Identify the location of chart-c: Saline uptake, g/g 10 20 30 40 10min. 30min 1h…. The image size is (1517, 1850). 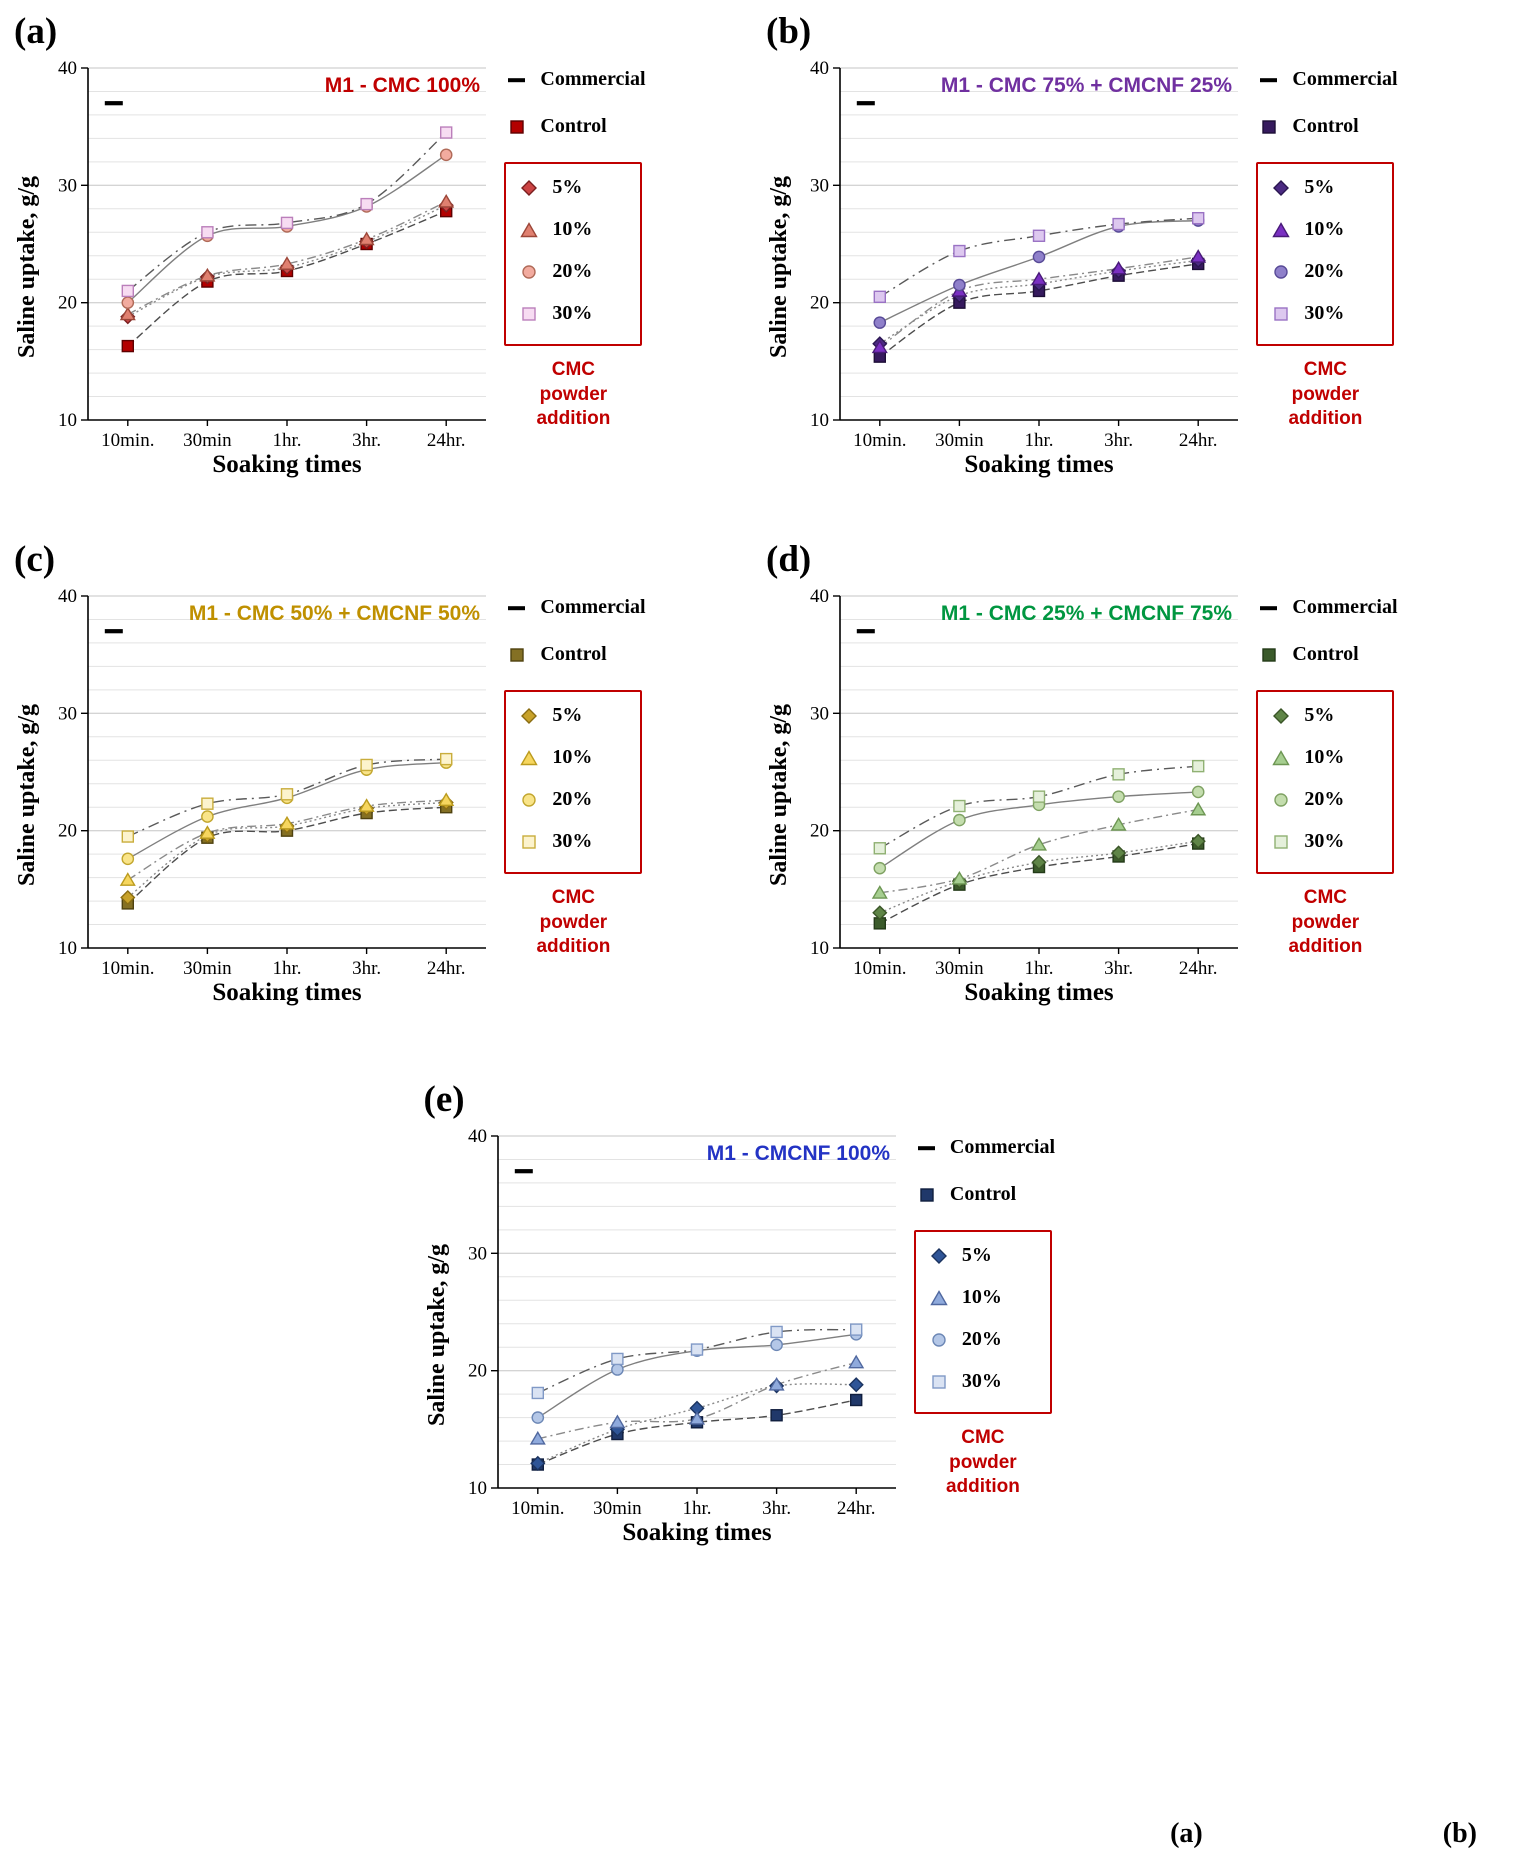
(386, 797).